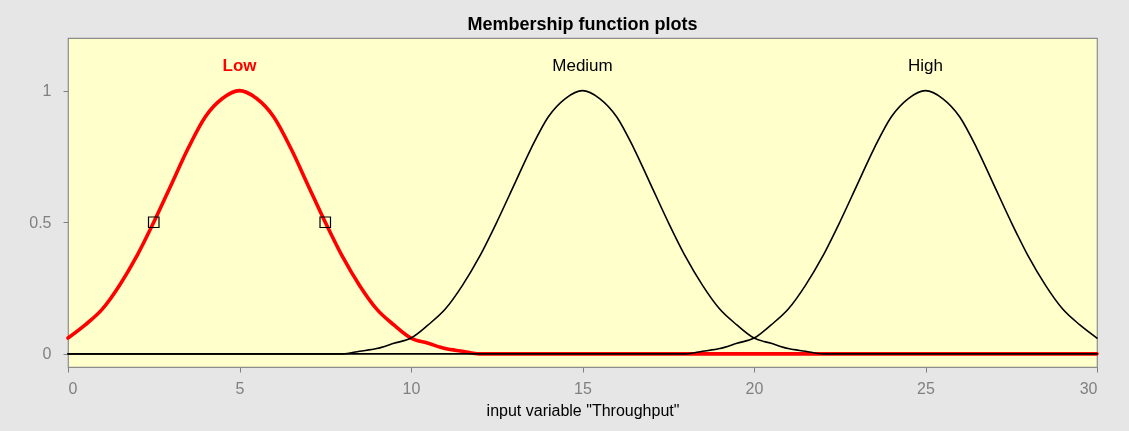 The height and width of the screenshot is (431, 1129). Describe the element at coordinates (583, 388) in the screenshot. I see `x-tick-label: 15` at that location.